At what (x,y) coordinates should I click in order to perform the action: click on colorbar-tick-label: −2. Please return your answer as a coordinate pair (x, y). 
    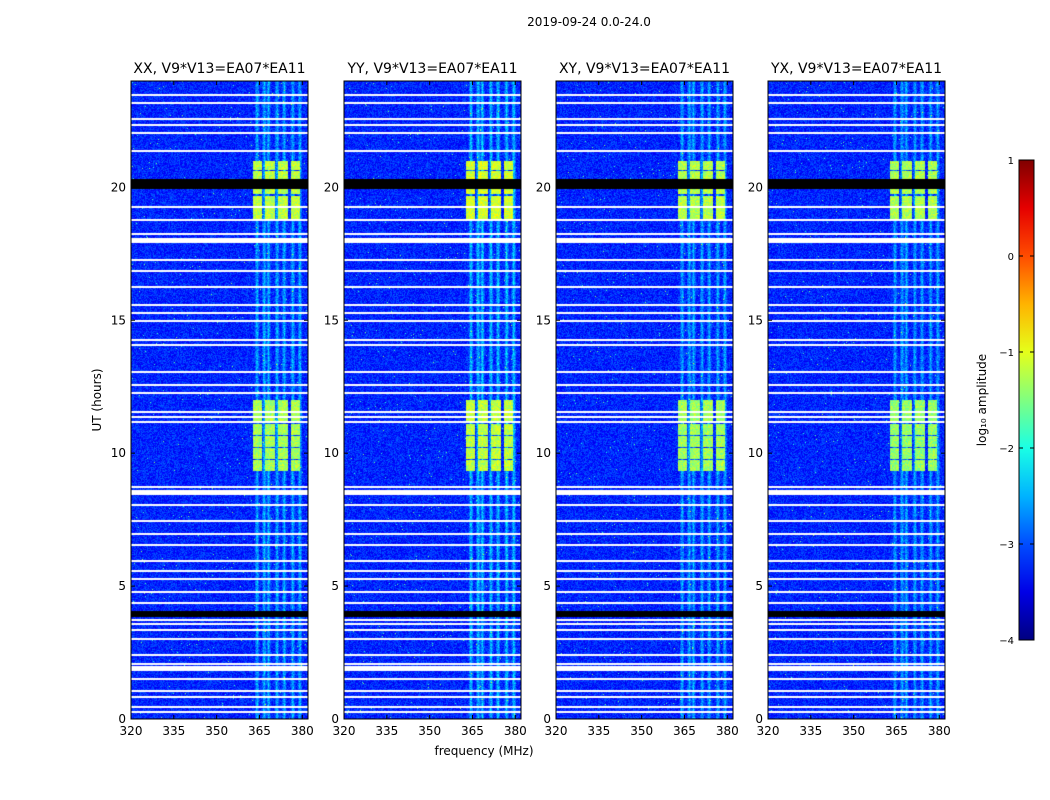
    Looking at the image, I should click on (1006, 449).